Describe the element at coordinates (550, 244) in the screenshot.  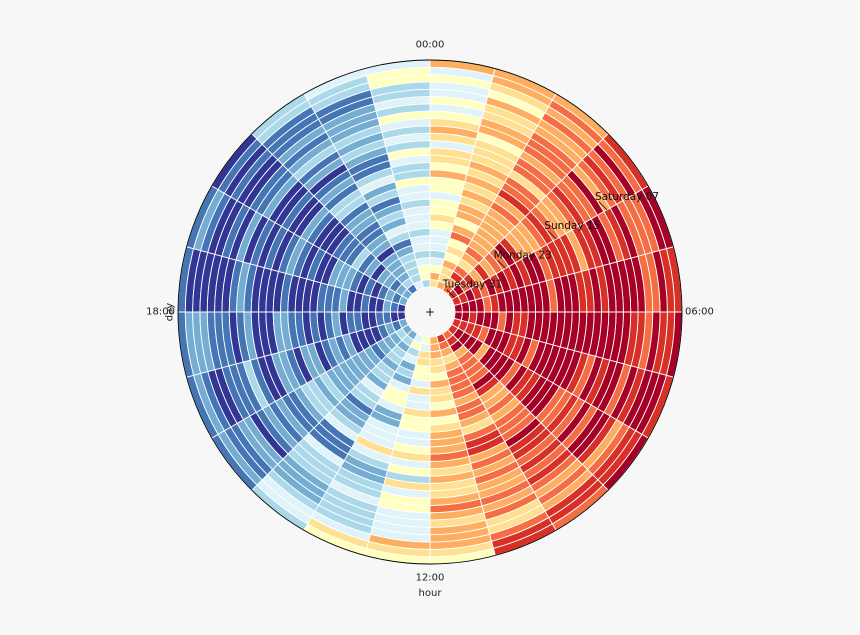
I see `day-annotations: Saturday 07 Sunday 15 Monday 23 Tuesday 31` at that location.